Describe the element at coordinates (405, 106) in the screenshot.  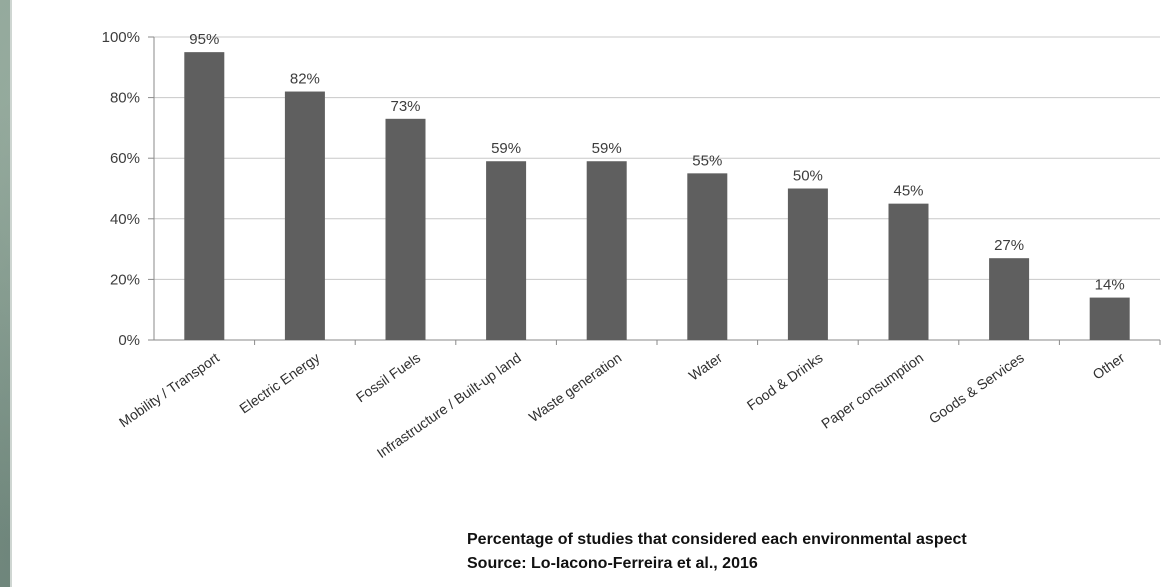
I see `data-label: 73%` at that location.